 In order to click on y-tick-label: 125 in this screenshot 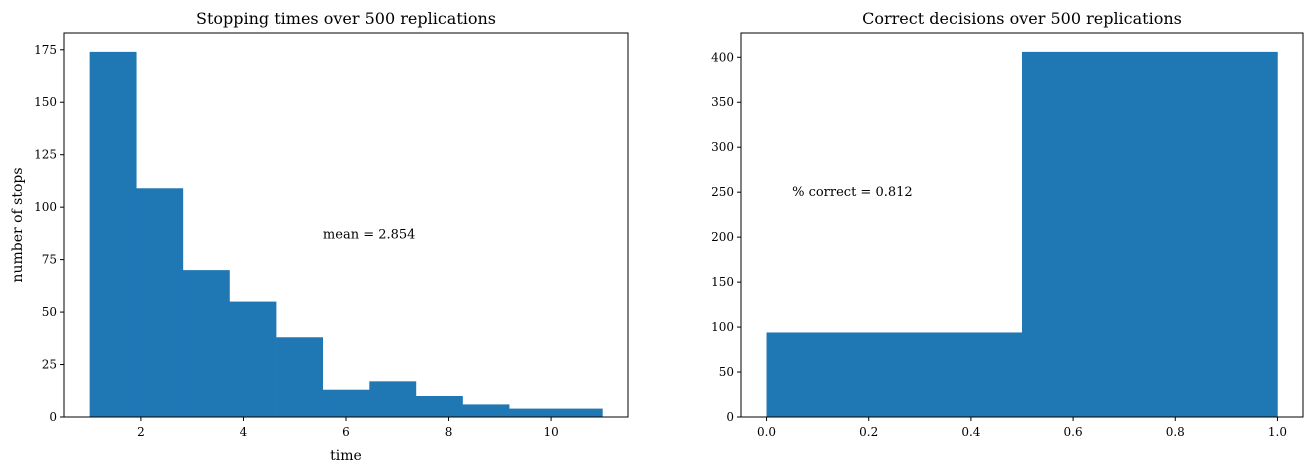, I will do `click(45, 155)`.